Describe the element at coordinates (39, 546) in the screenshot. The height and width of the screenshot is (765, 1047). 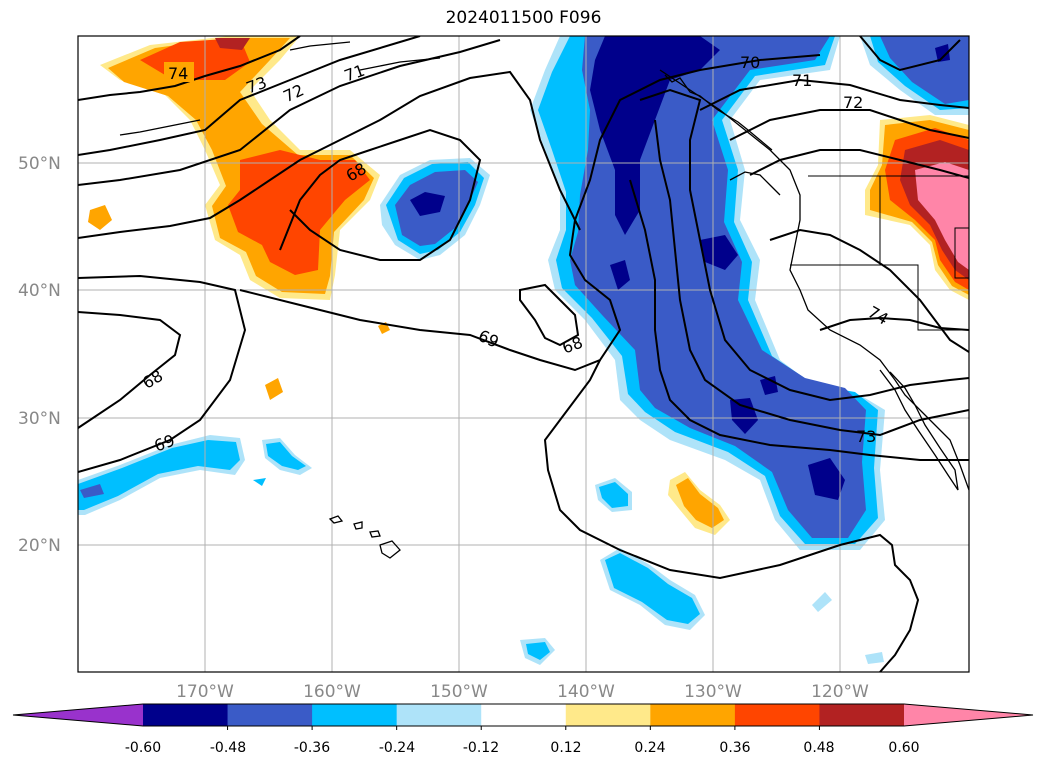
I see `lat-label: 20°N` at that location.